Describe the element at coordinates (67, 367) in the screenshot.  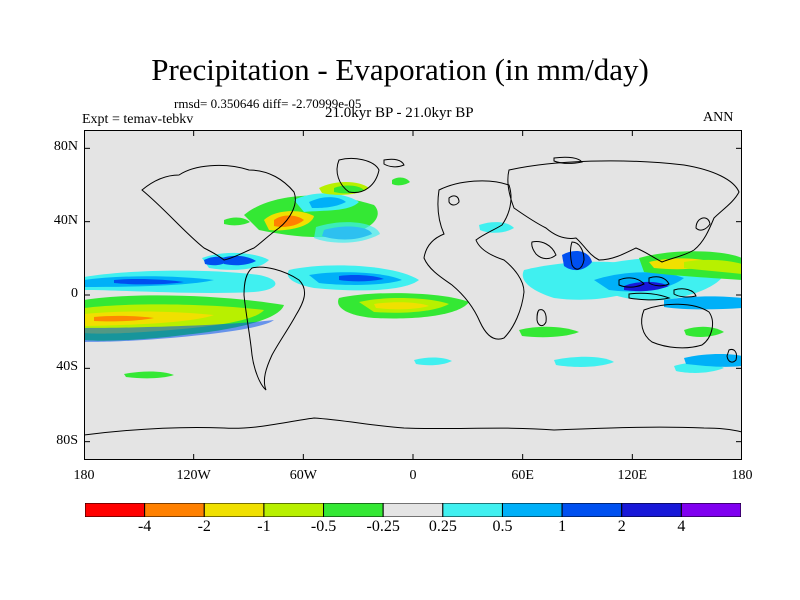
I see `lat-label-40s: 40S` at that location.